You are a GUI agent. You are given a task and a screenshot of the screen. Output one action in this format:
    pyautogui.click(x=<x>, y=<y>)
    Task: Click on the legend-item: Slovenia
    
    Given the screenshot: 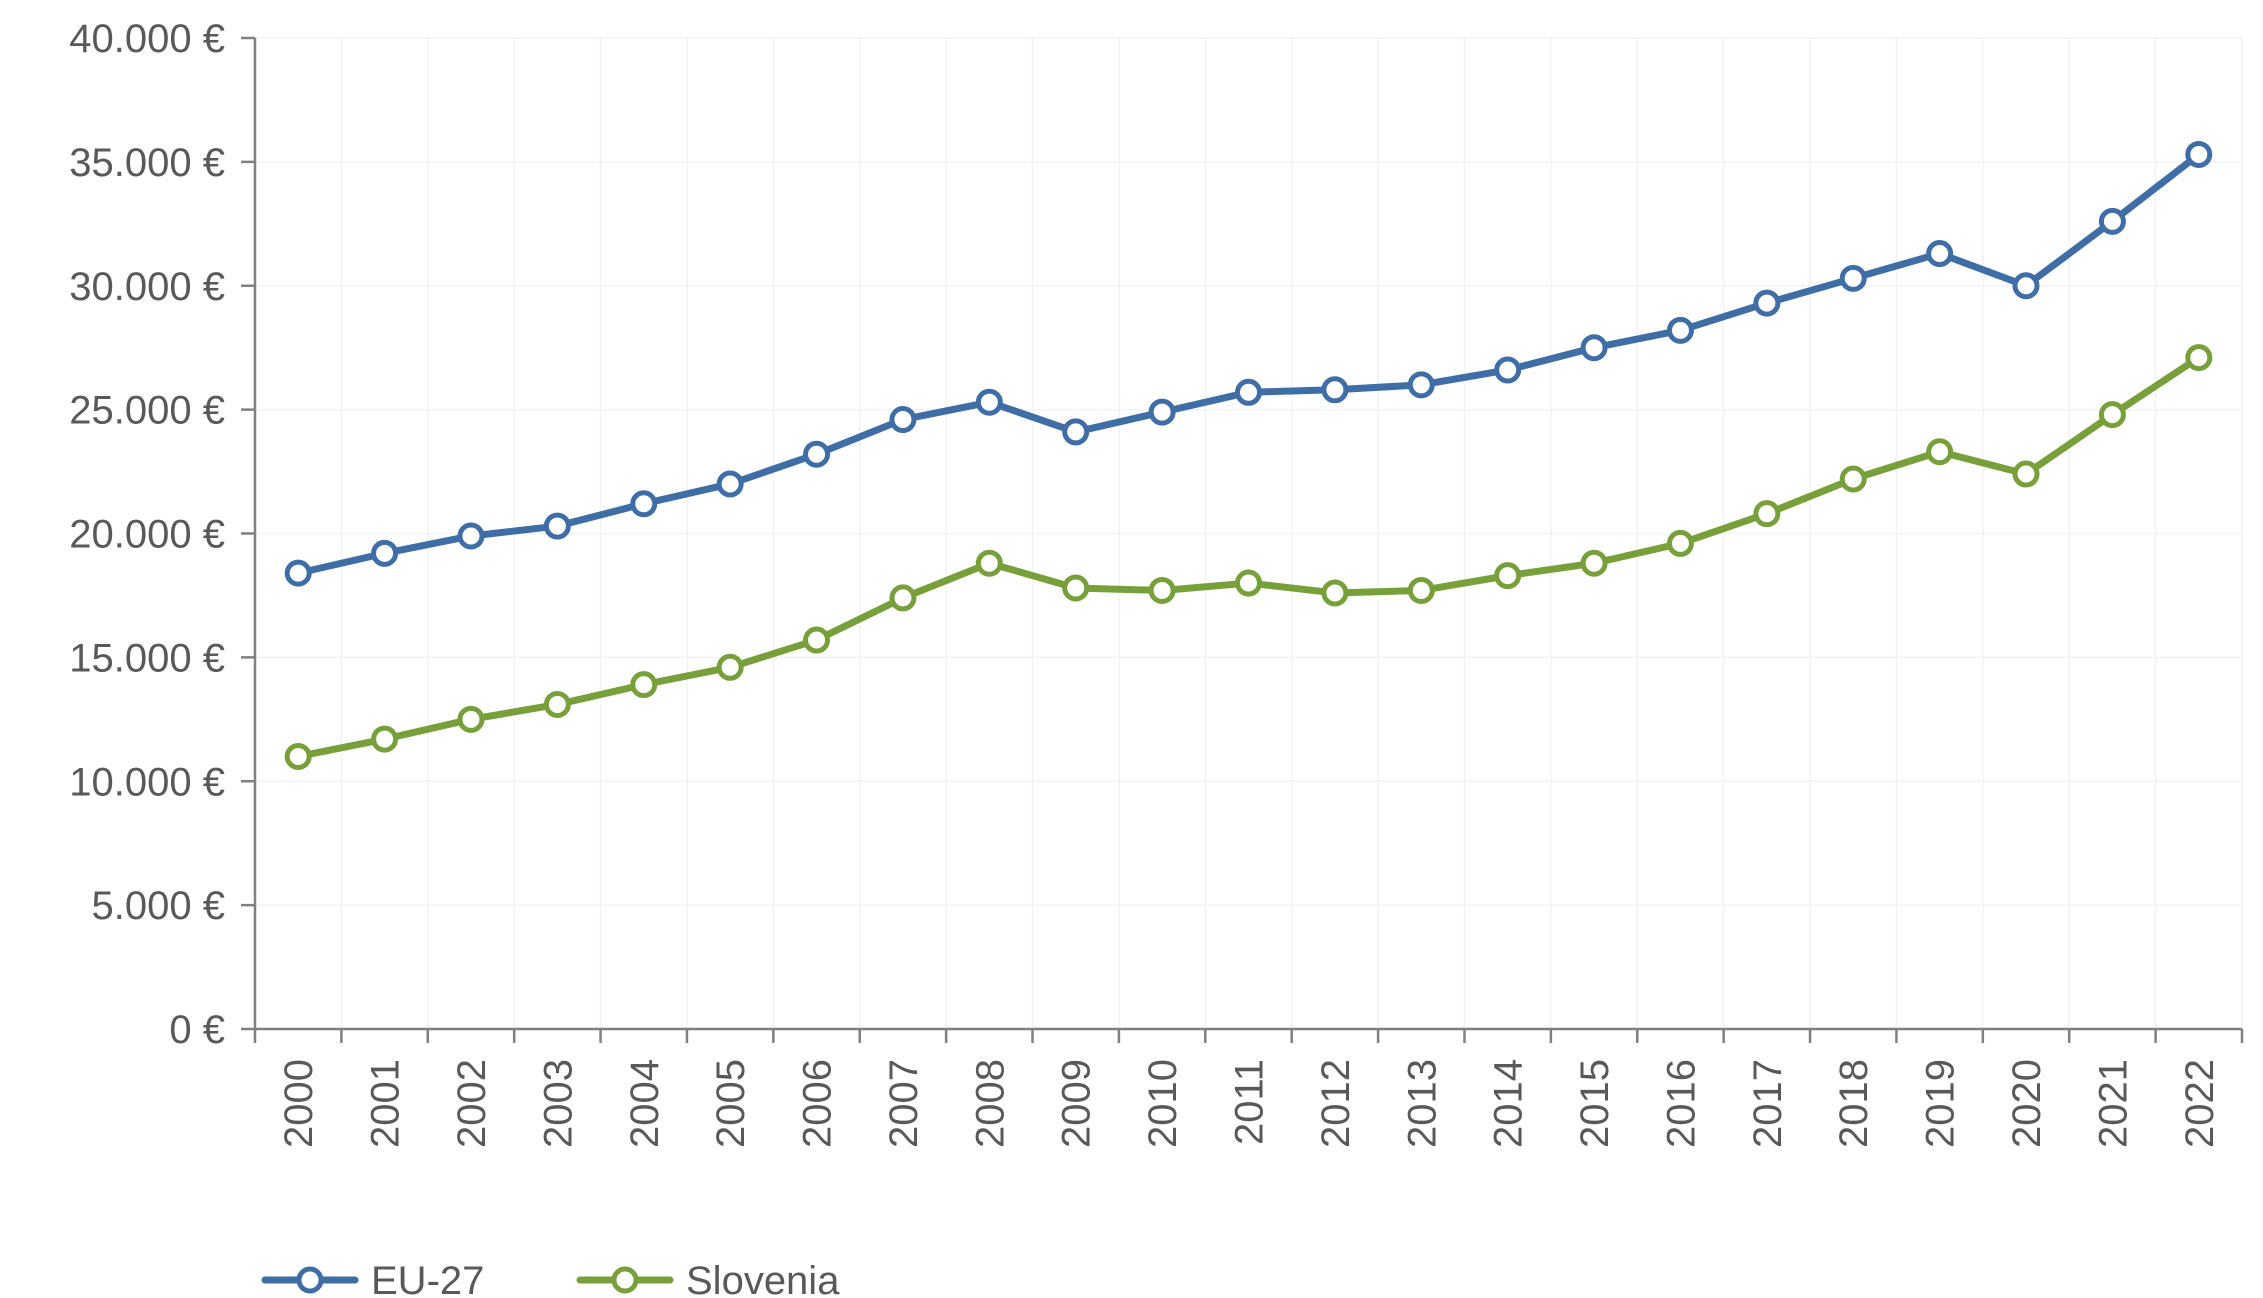 What is the action you would take?
    pyautogui.click(x=708, y=1278)
    